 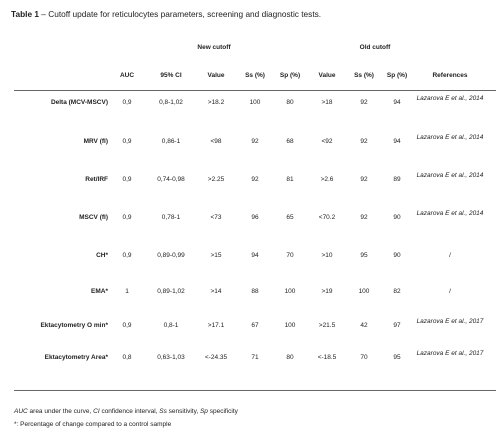 What do you see at coordinates (76, 357) in the screenshot?
I see `row-label: Ektacytometry Area*` at bounding box center [76, 357].